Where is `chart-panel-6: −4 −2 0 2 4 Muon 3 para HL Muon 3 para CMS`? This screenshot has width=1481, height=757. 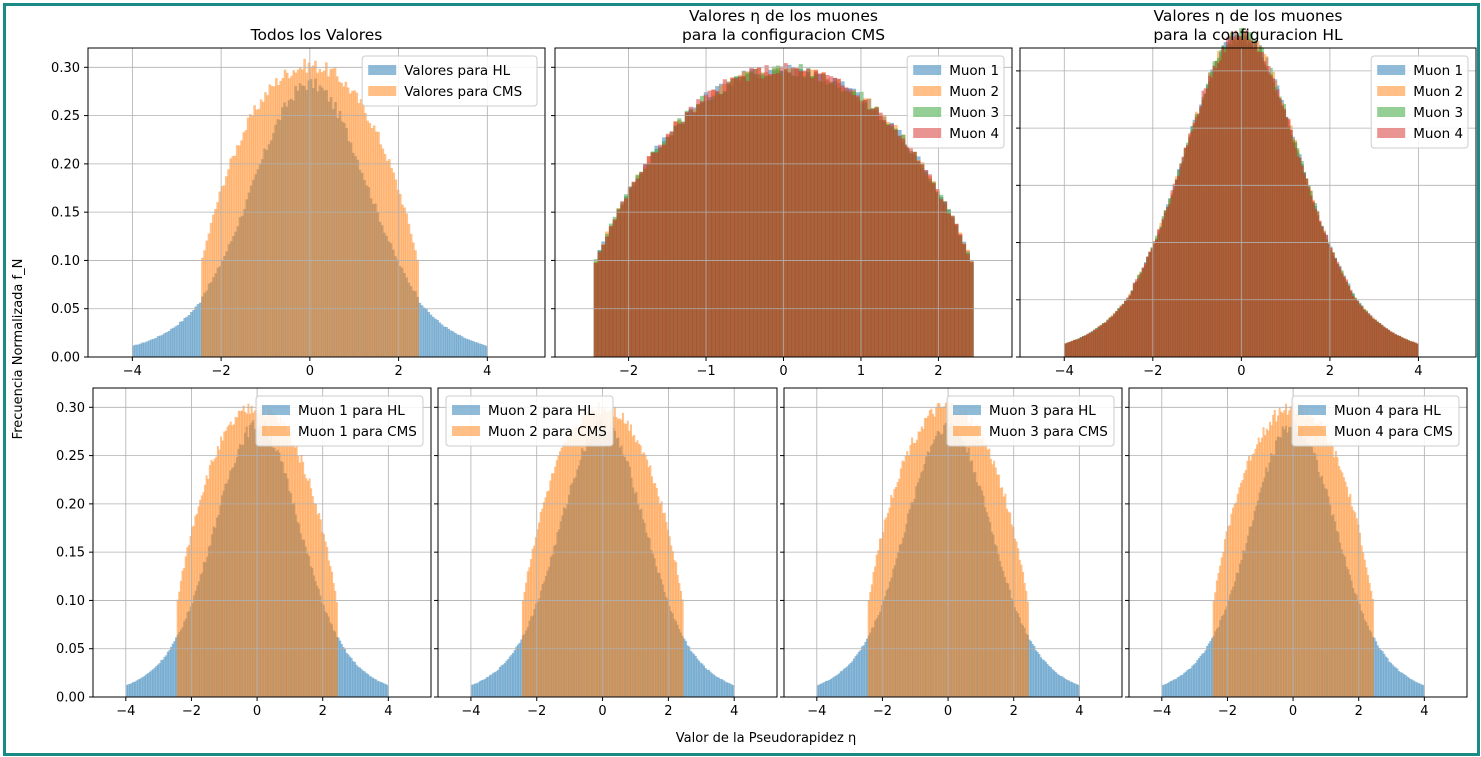 chart-panel-6: −4 −2 0 2 4 Muon 3 para HL Muon 3 para CMS is located at coordinates (951, 553).